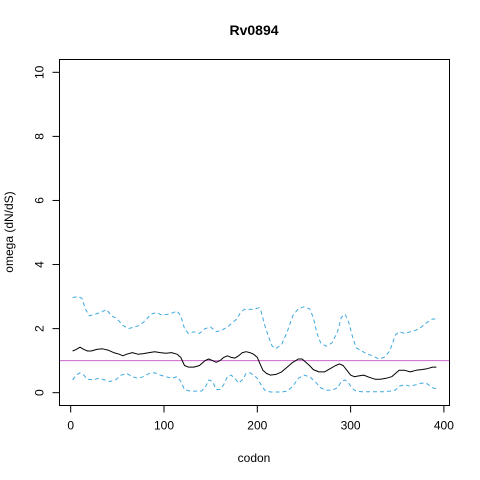  I want to click on y-tick-label: 6, so click(40, 200).